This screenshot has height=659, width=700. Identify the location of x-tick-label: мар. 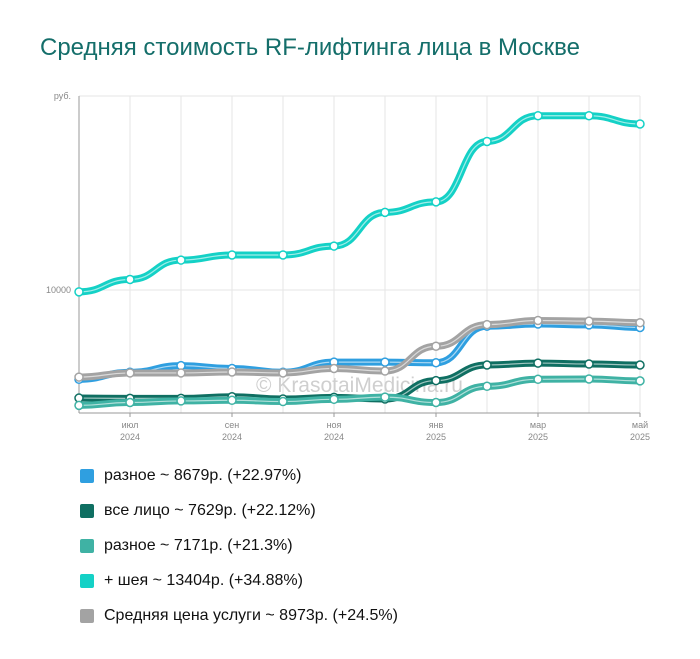
(538, 425).